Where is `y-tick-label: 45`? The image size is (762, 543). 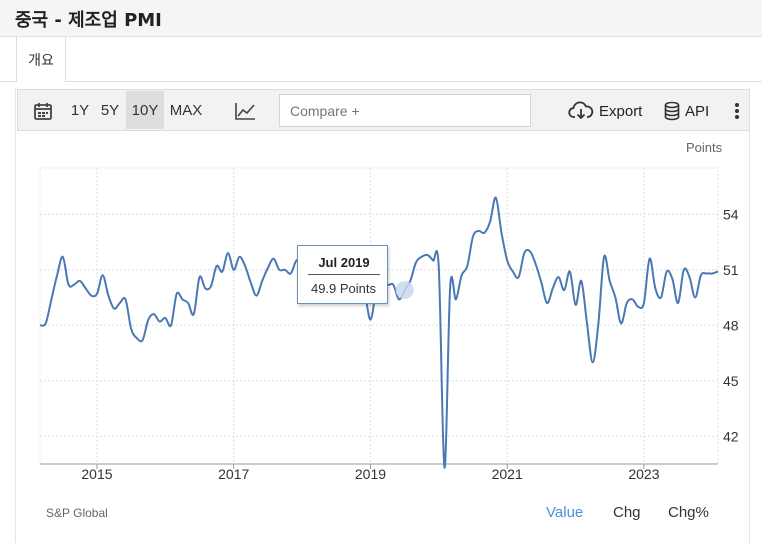 y-tick-label: 45 is located at coordinates (731, 381).